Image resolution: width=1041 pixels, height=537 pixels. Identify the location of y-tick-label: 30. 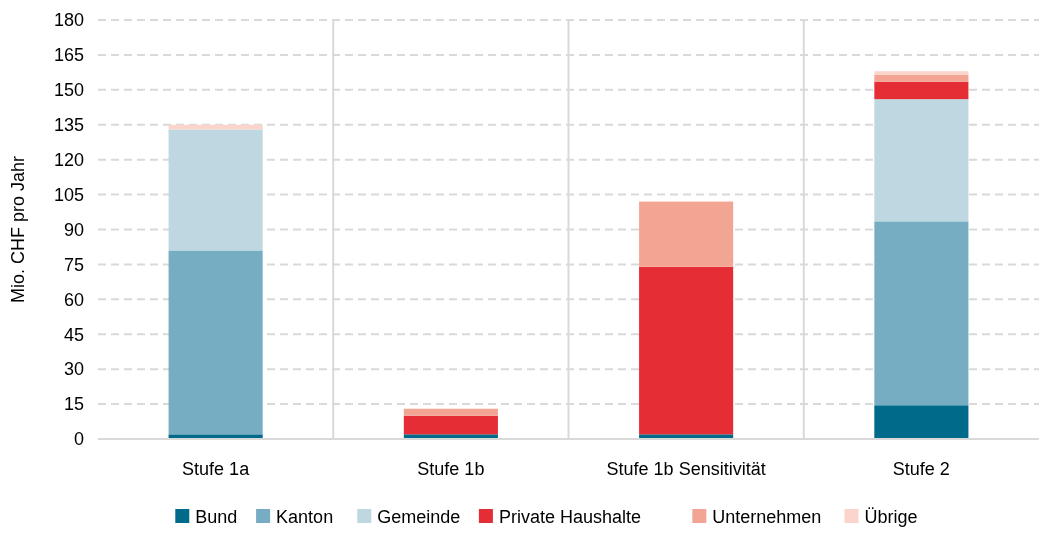
(73, 369).